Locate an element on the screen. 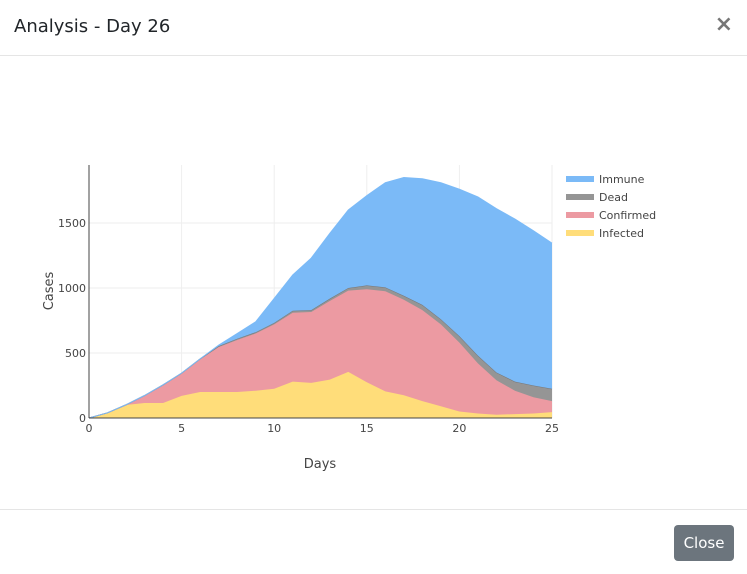 This screenshot has width=747, height=574. x-tick-label: 0 is located at coordinates (89, 428).